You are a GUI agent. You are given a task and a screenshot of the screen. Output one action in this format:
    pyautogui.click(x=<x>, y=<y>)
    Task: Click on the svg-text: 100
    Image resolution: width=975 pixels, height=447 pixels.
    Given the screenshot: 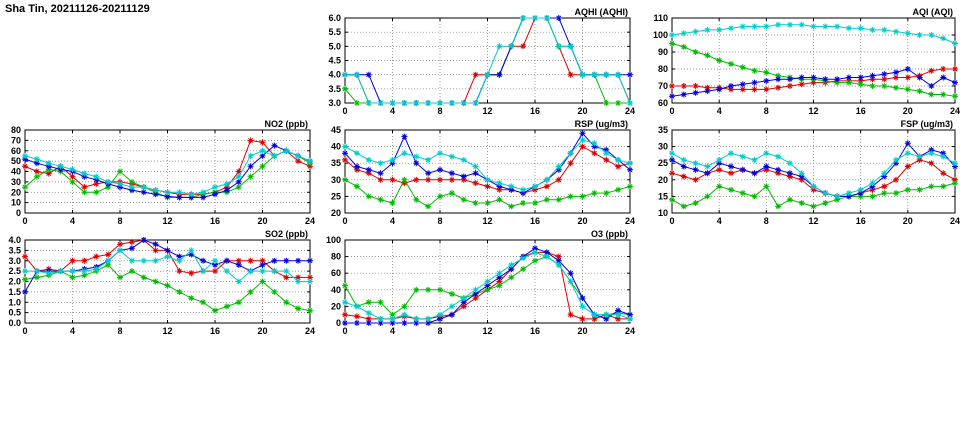 What is the action you would take?
    pyautogui.click(x=660, y=35)
    